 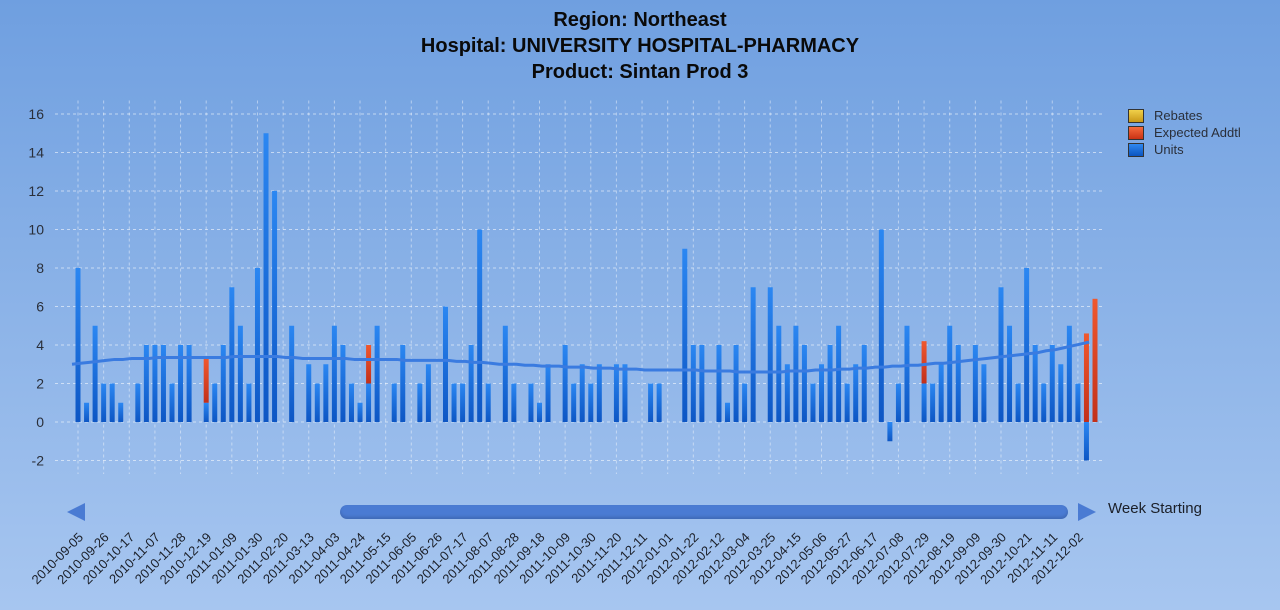 What do you see at coordinates (704, 512) in the screenshot?
I see `scroll-bar` at bounding box center [704, 512].